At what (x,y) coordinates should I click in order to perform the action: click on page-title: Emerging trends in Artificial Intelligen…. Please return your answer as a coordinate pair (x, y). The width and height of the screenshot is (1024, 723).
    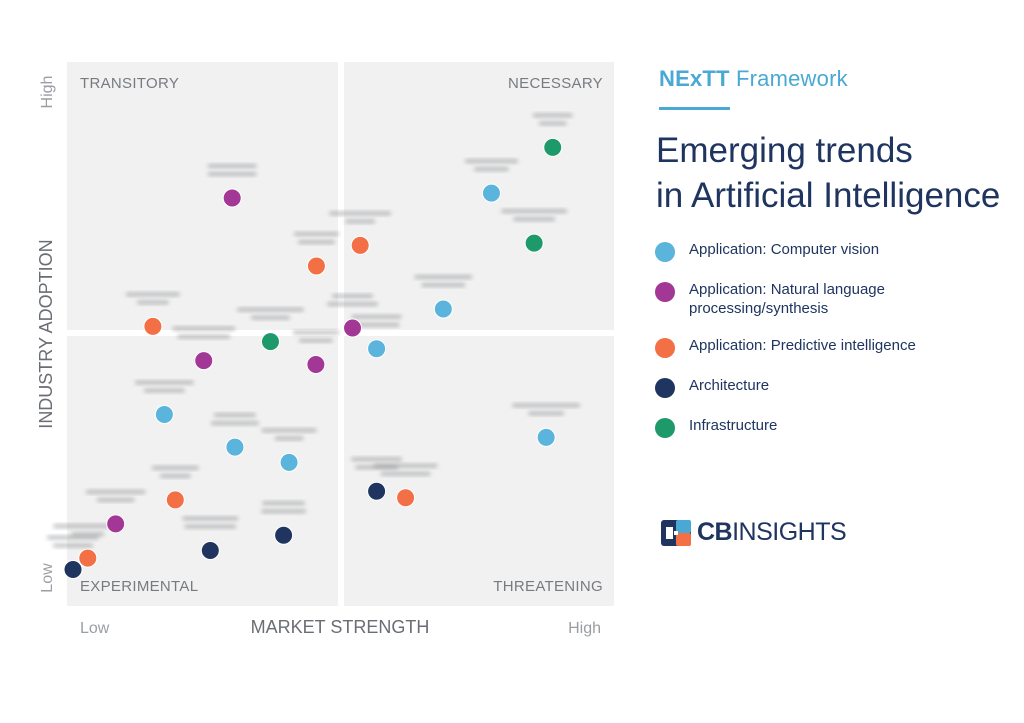
    Looking at the image, I should click on (836, 173).